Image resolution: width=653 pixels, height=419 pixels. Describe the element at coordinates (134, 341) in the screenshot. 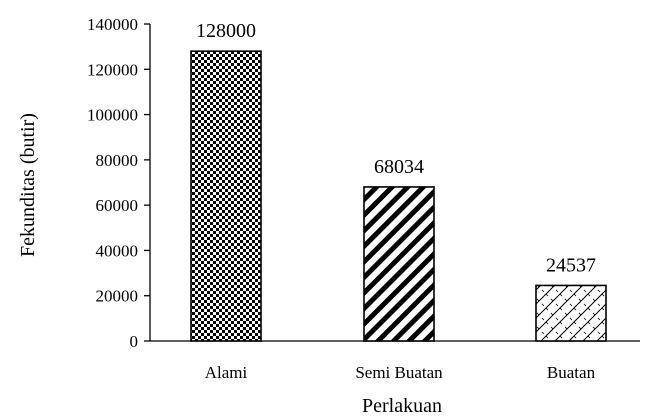

I see `y-tick-label: 0` at that location.